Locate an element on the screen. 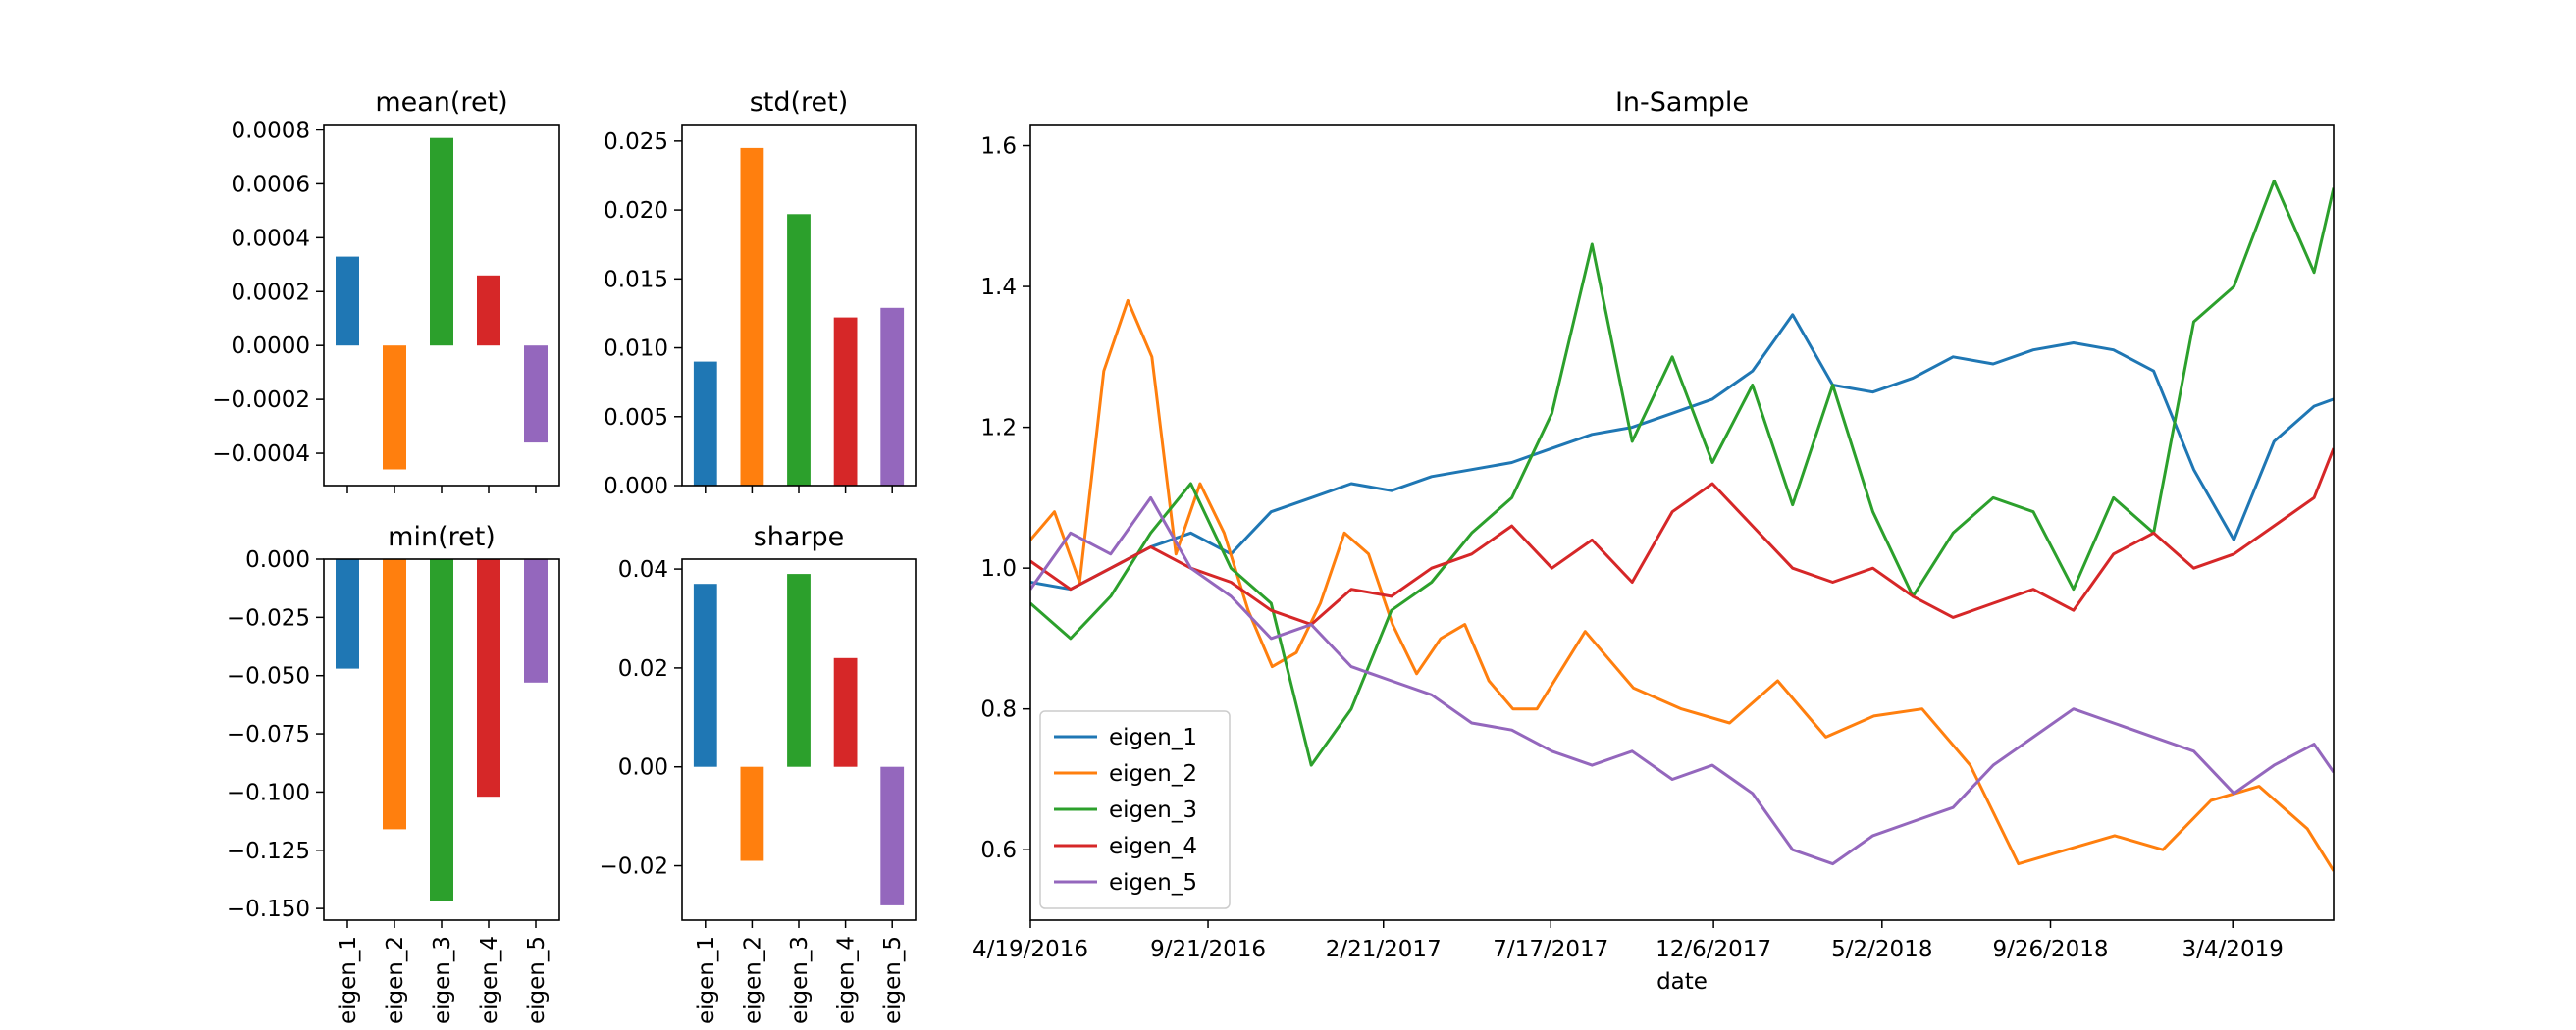 The height and width of the screenshot is (1030, 2576). y-tick-label: 1.6 is located at coordinates (998, 147).